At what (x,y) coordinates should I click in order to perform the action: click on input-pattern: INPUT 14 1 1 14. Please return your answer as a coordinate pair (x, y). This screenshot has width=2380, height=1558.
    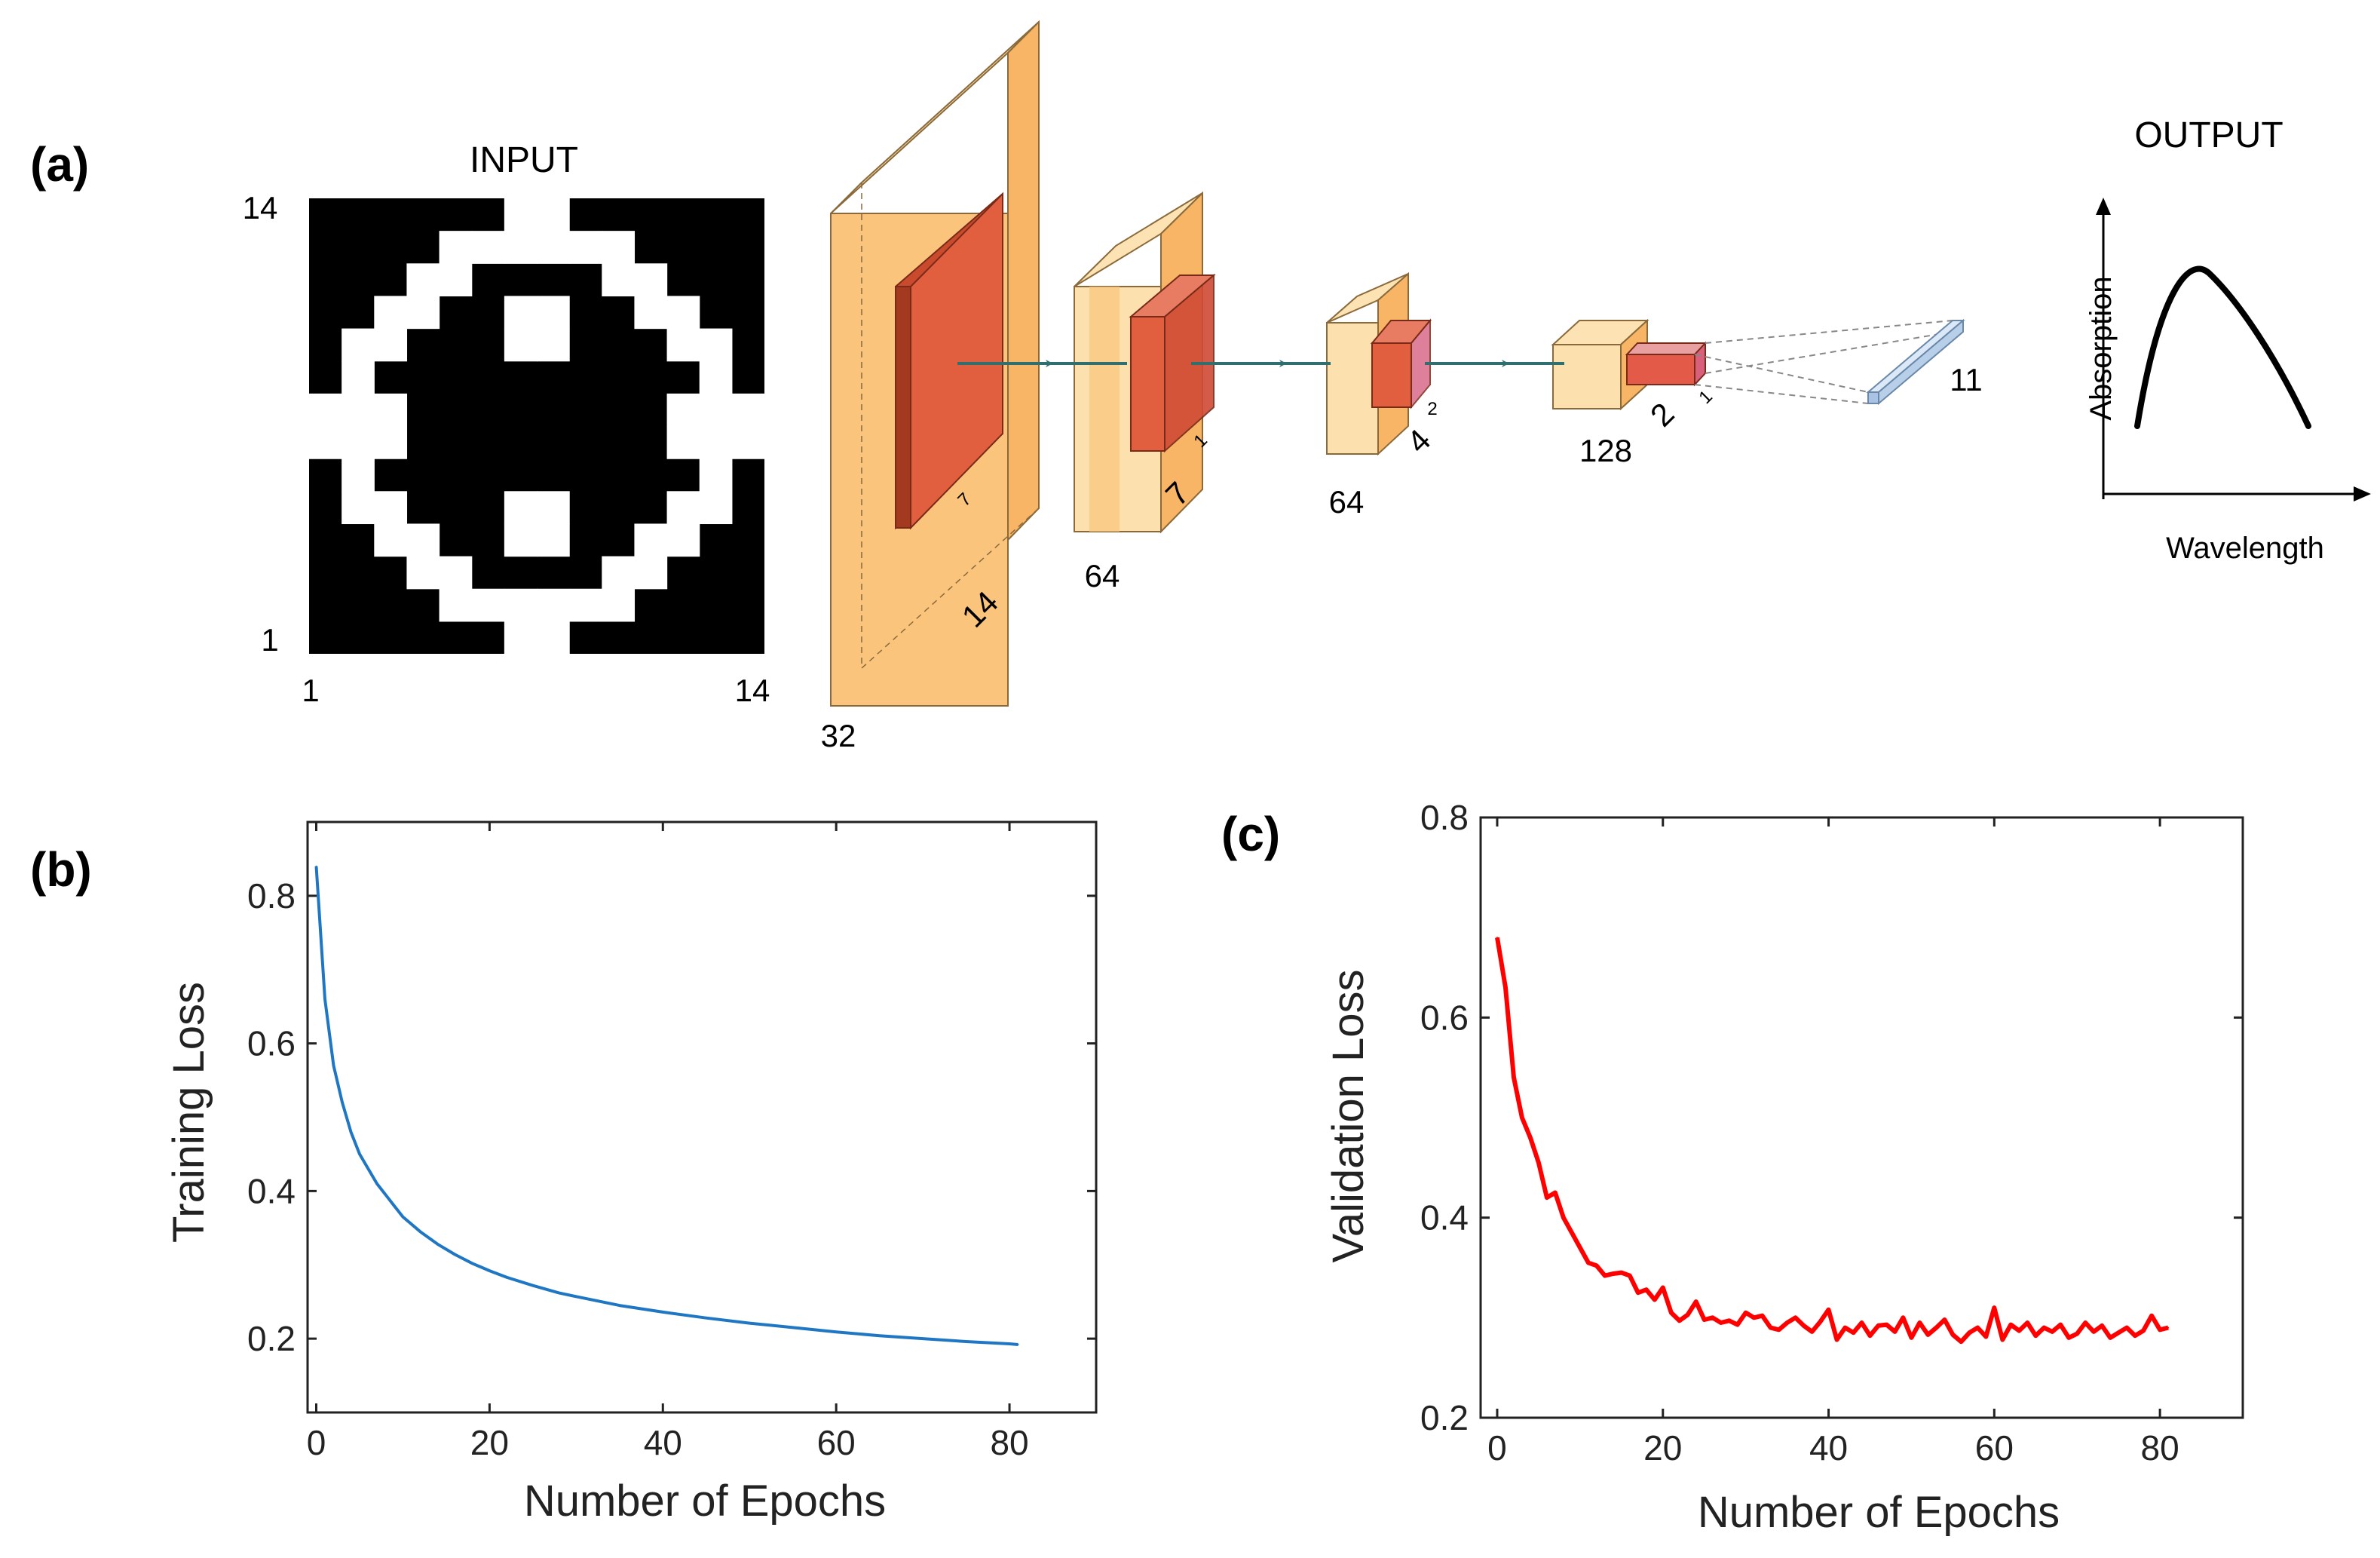
    Looking at the image, I should click on (506, 424).